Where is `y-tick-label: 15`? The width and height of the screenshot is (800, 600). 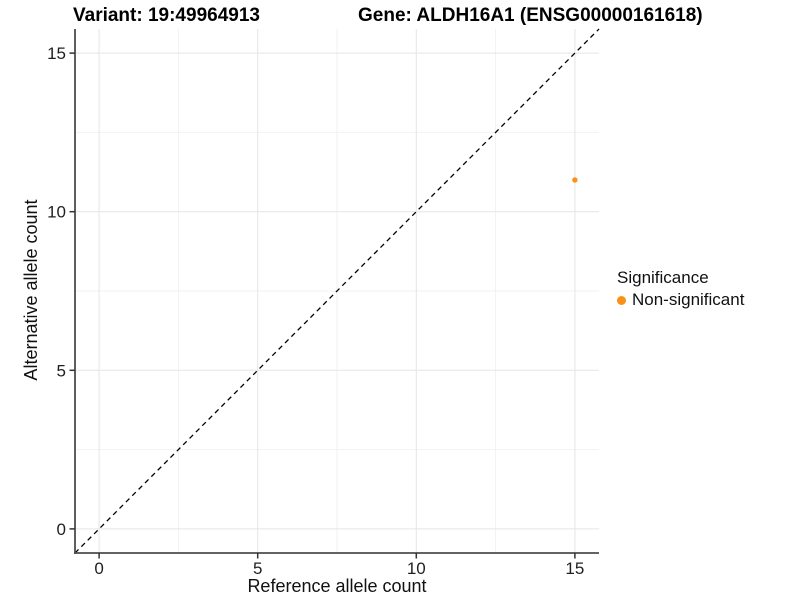 y-tick-label: 15 is located at coordinates (56, 53).